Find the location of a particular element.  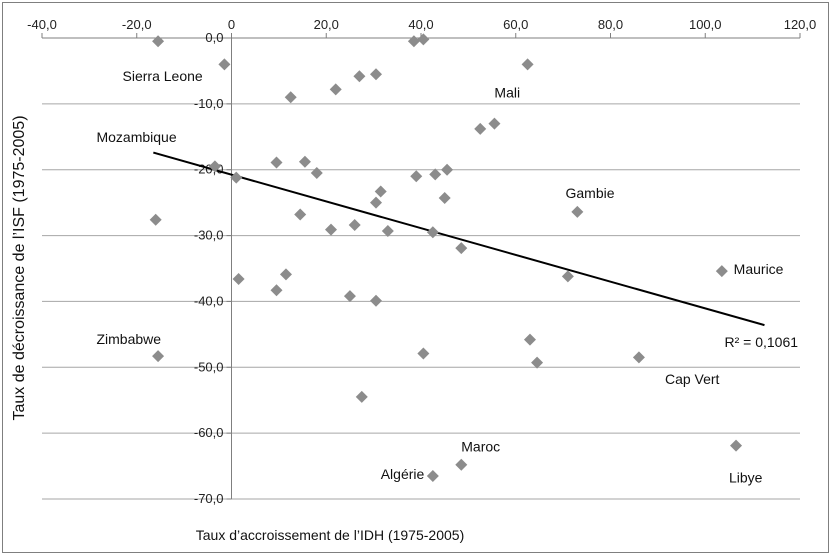

x-tick-label: 100,0 is located at coordinates (705, 24).